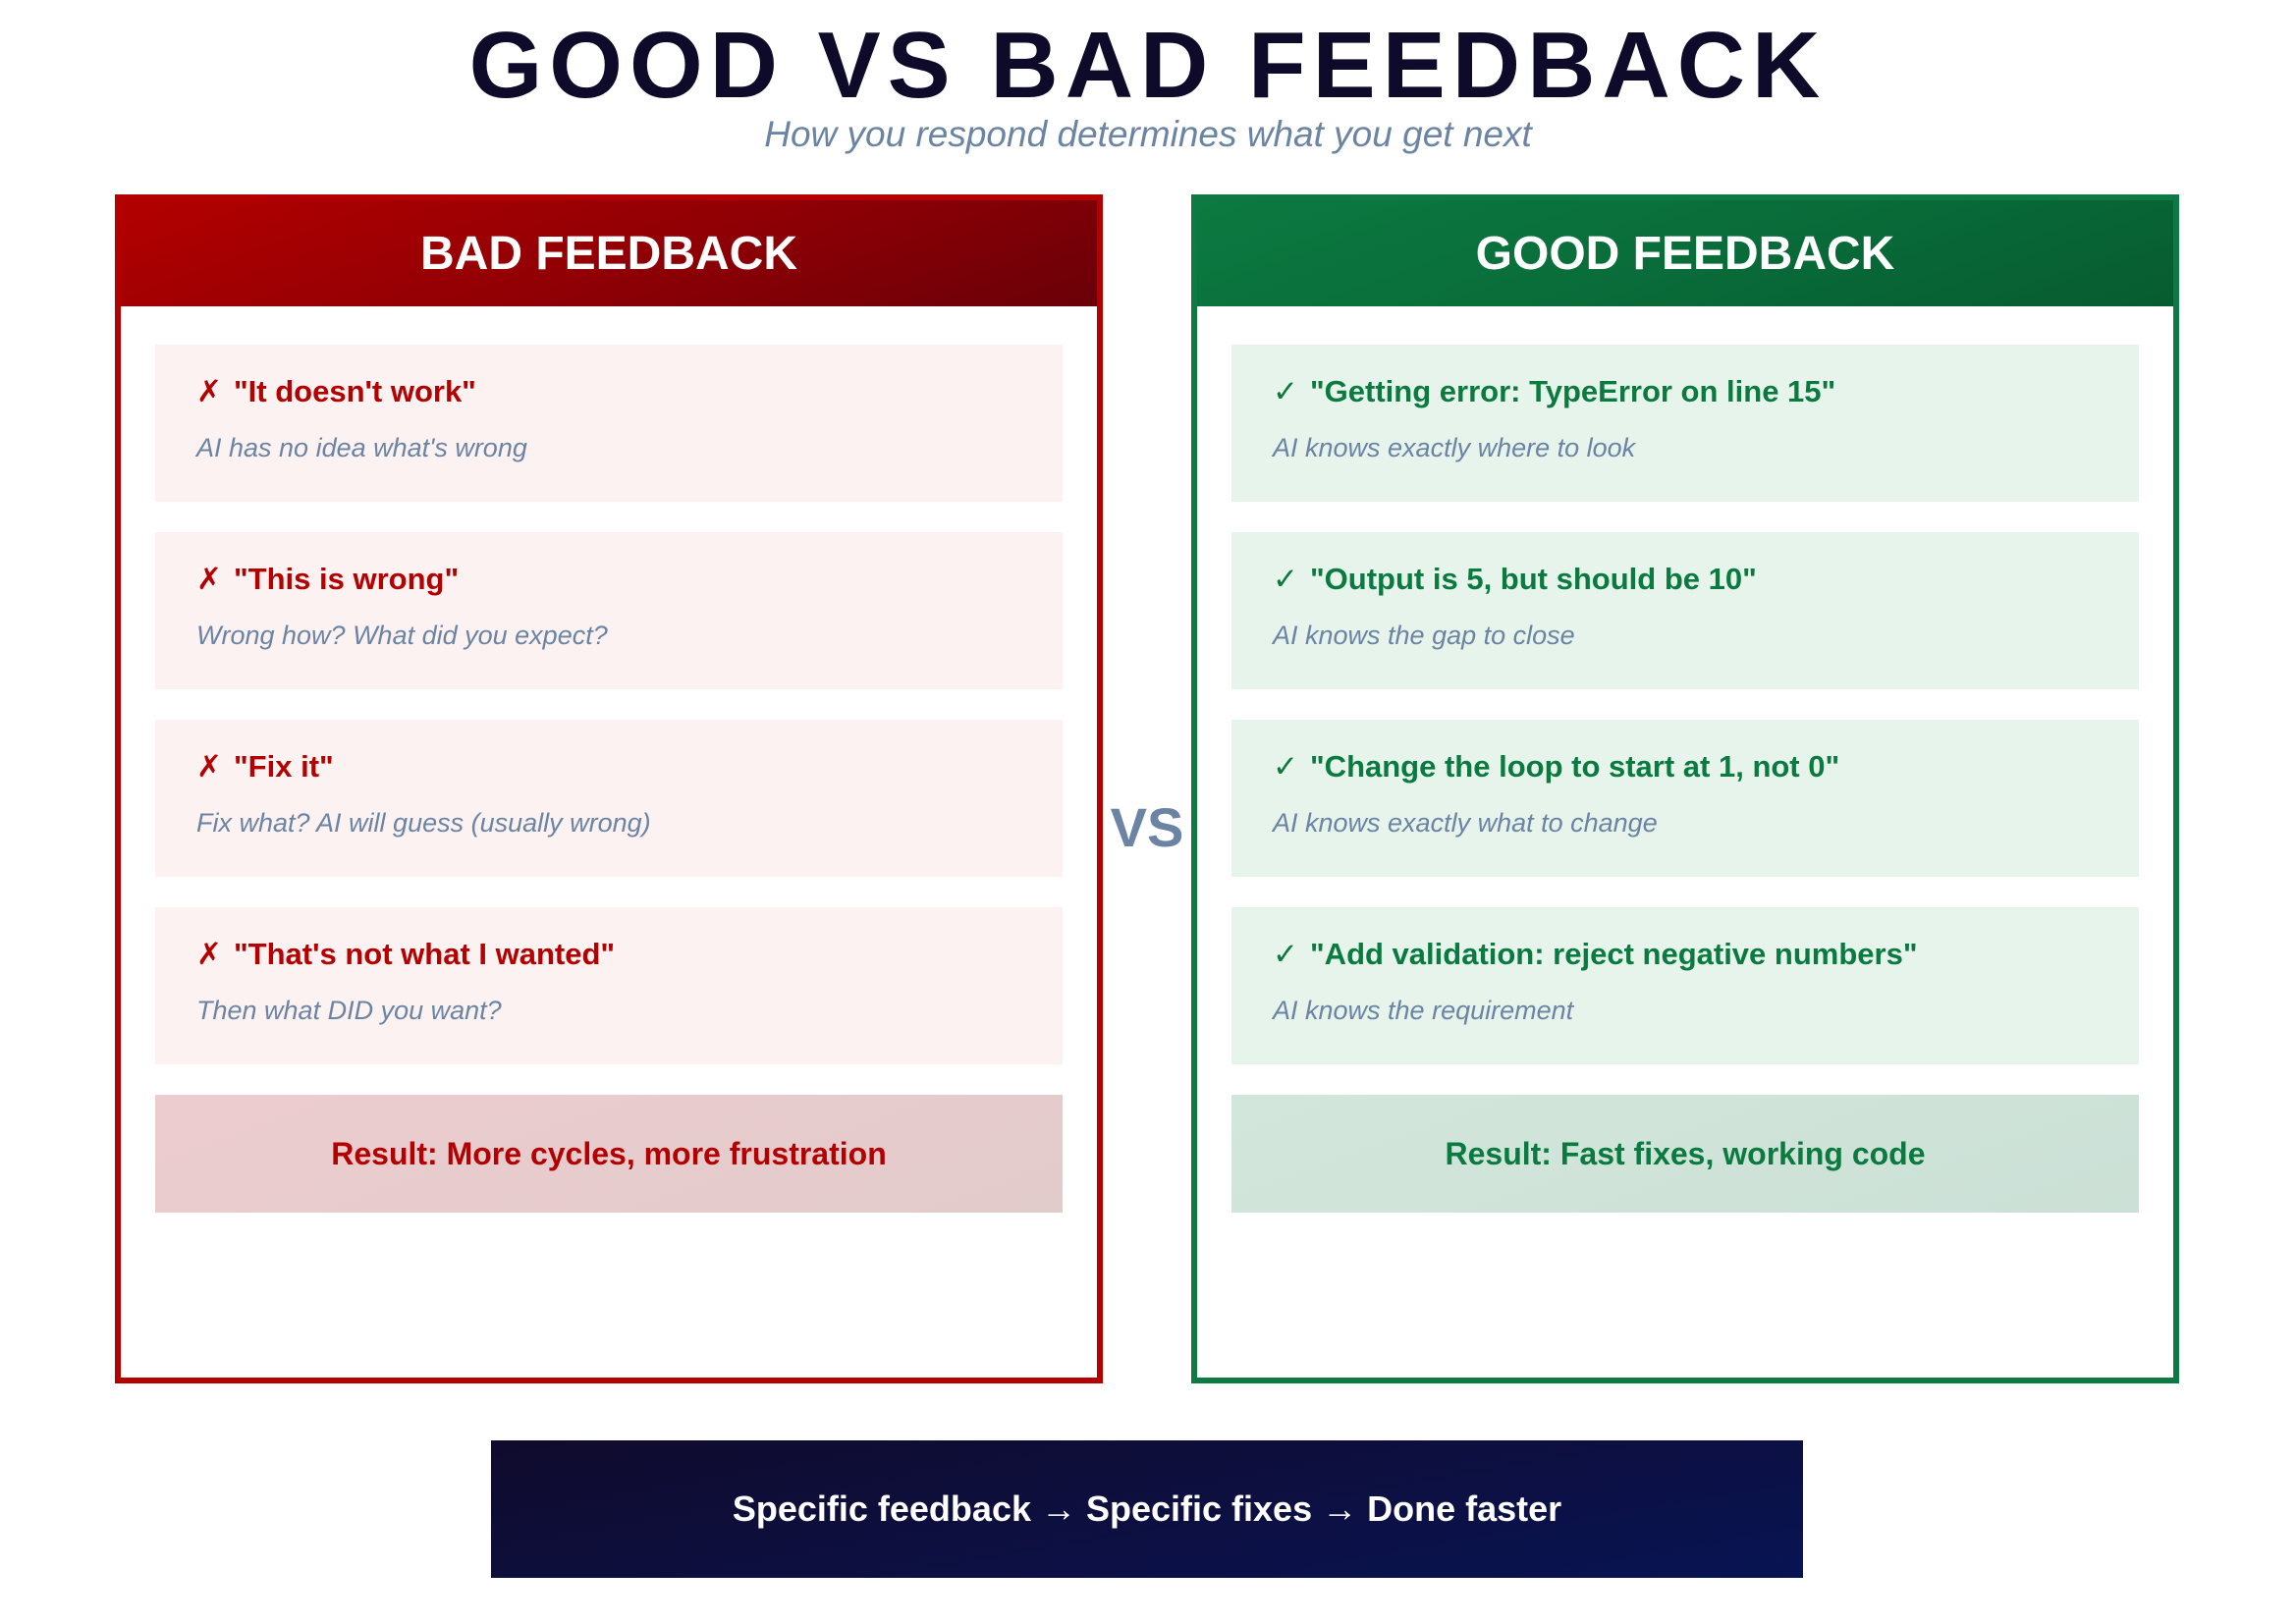 This screenshot has height=1624, width=2296. I want to click on vs-separator: VS, so click(1147, 827).